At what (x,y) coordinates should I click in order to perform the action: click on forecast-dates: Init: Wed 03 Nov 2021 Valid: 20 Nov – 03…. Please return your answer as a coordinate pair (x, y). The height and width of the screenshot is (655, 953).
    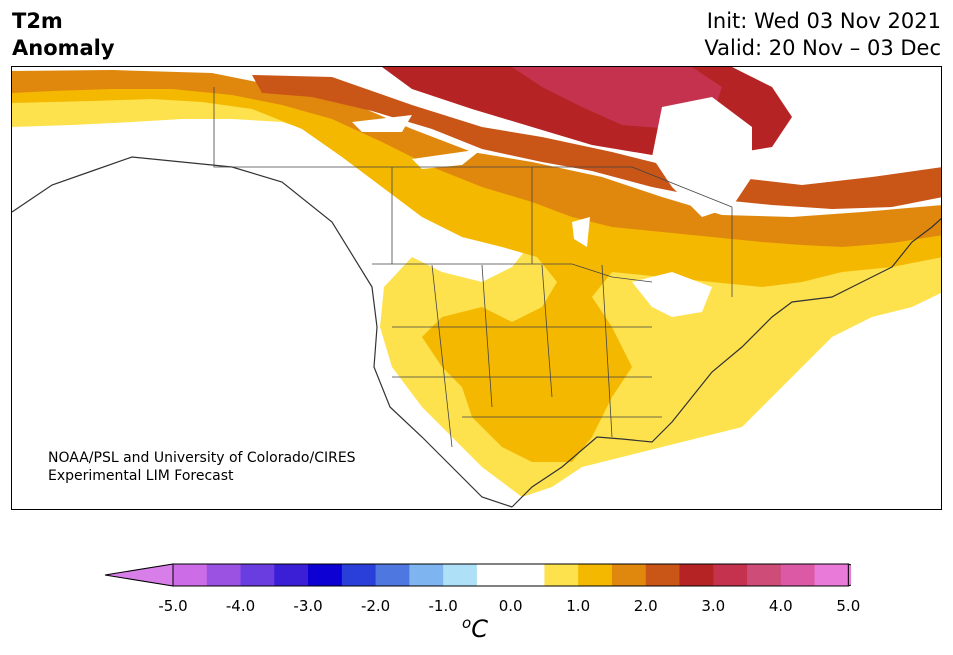
    Looking at the image, I should click on (822, 35).